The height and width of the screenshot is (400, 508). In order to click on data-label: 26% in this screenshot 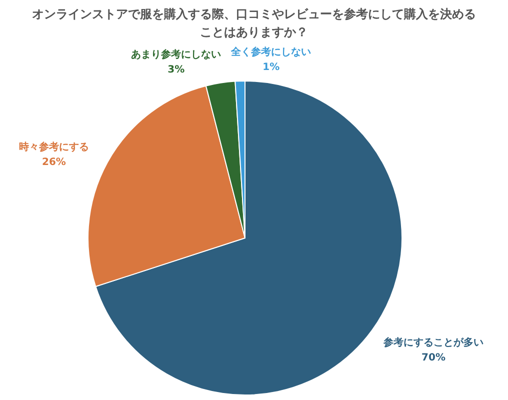, I will do `click(54, 162)`.